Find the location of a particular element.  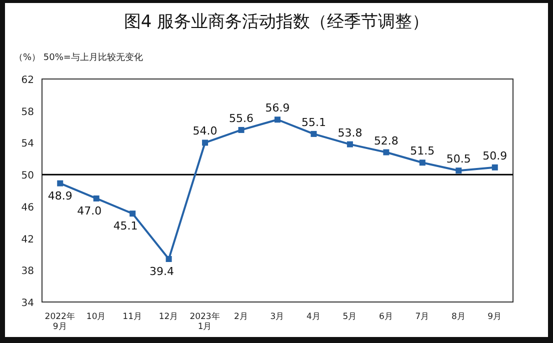

x-tick-label: 8月 is located at coordinates (458, 317).